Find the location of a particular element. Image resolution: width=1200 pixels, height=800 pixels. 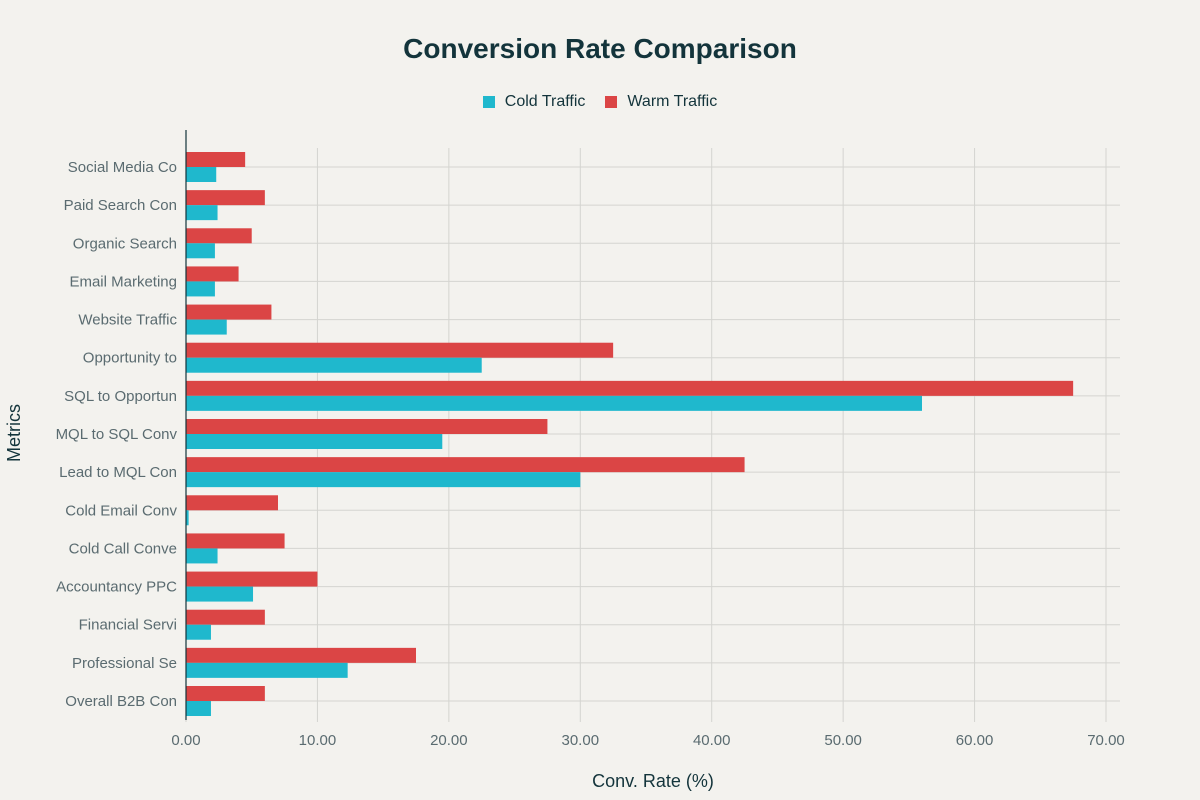

legend-item-warm: Warm Traffic is located at coordinates (661, 102).